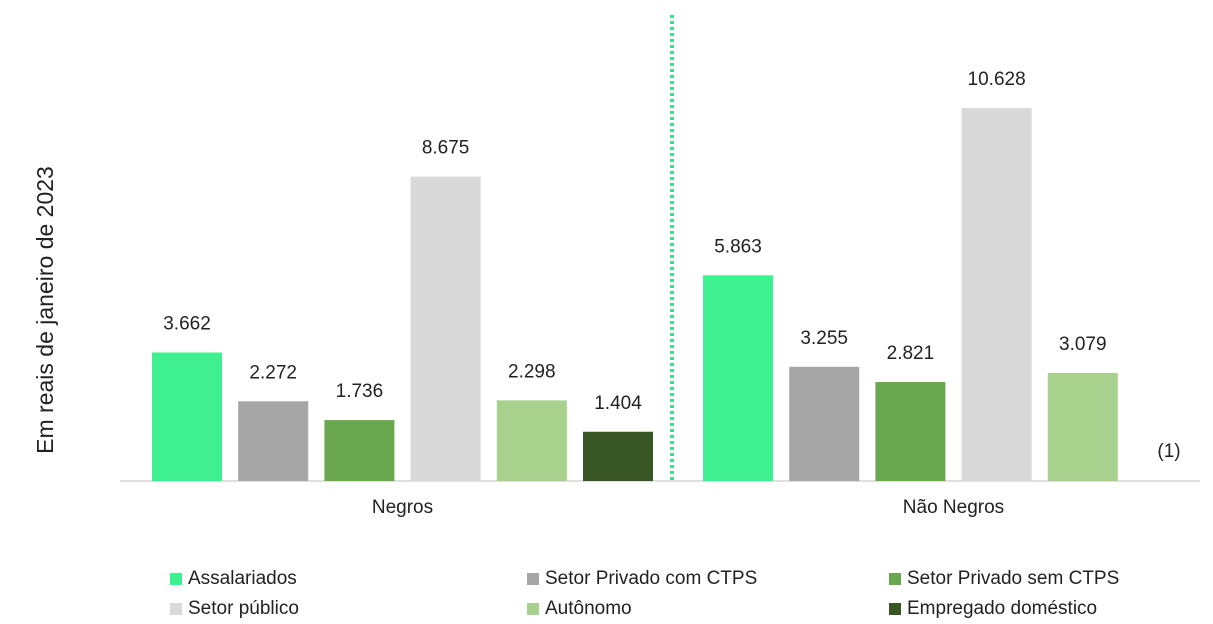 The image size is (1213, 624). Describe the element at coordinates (997, 79) in the screenshot. I see `data-label: 10.628` at that location.